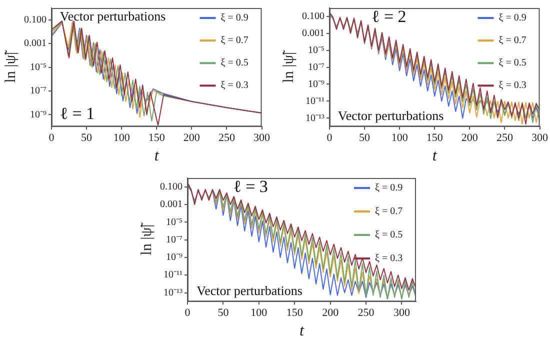  Describe the element at coordinates (389, 16) in the screenshot. I see `annotation: ℓ = 2` at that location.